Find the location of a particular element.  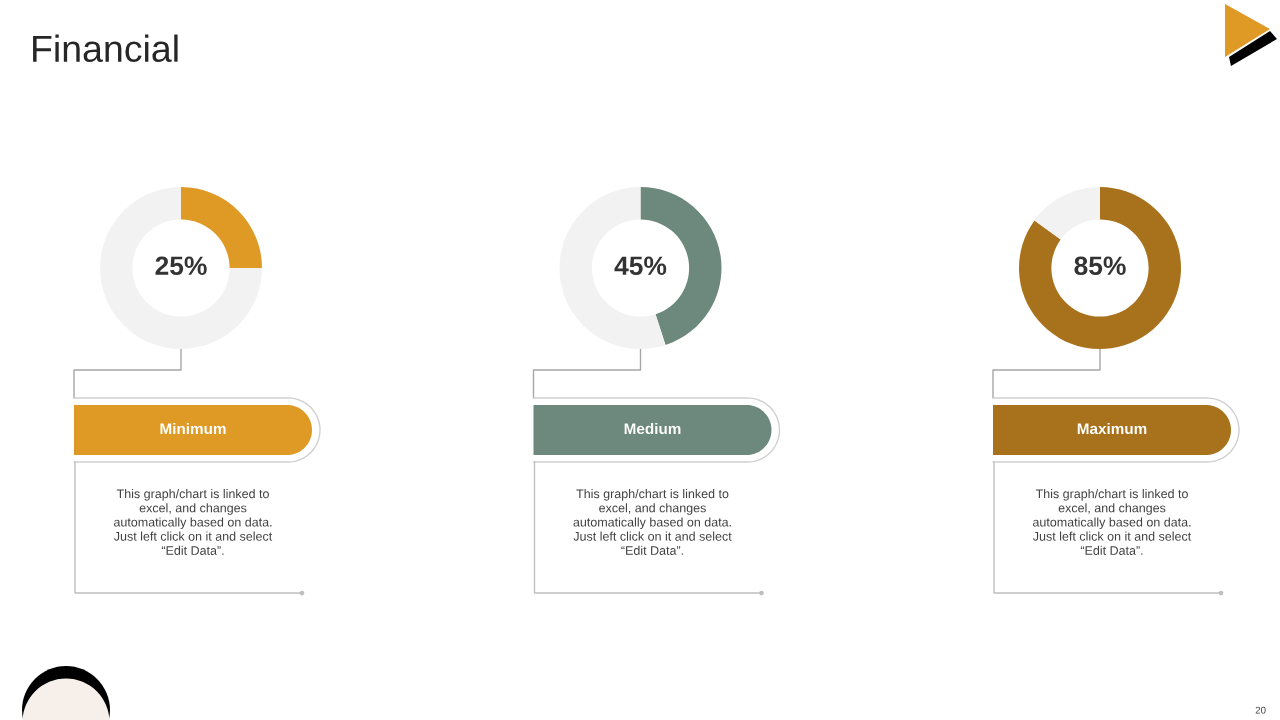

data-label: 25% is located at coordinates (181, 266).